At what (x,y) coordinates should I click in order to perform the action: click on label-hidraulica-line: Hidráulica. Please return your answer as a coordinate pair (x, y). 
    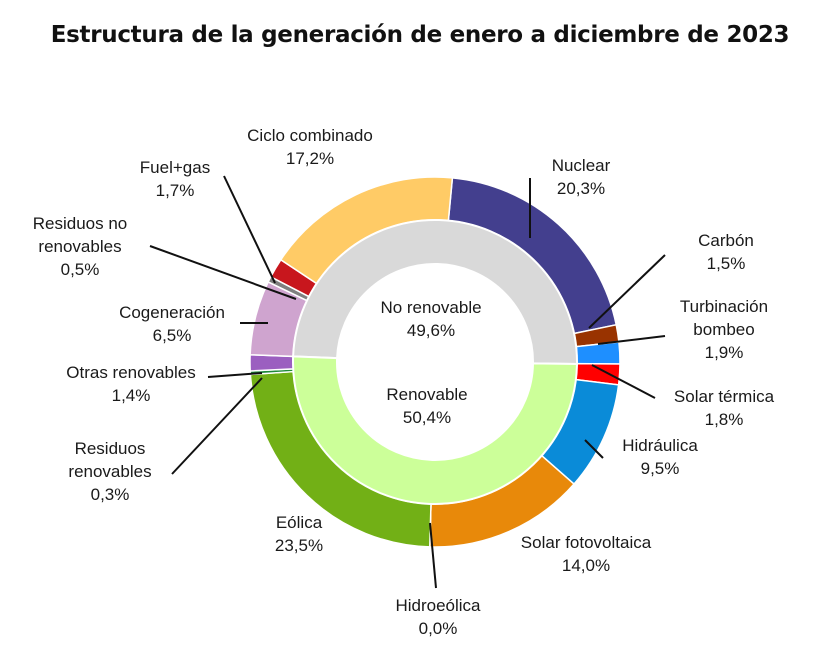
    Looking at the image, I should click on (660, 445).